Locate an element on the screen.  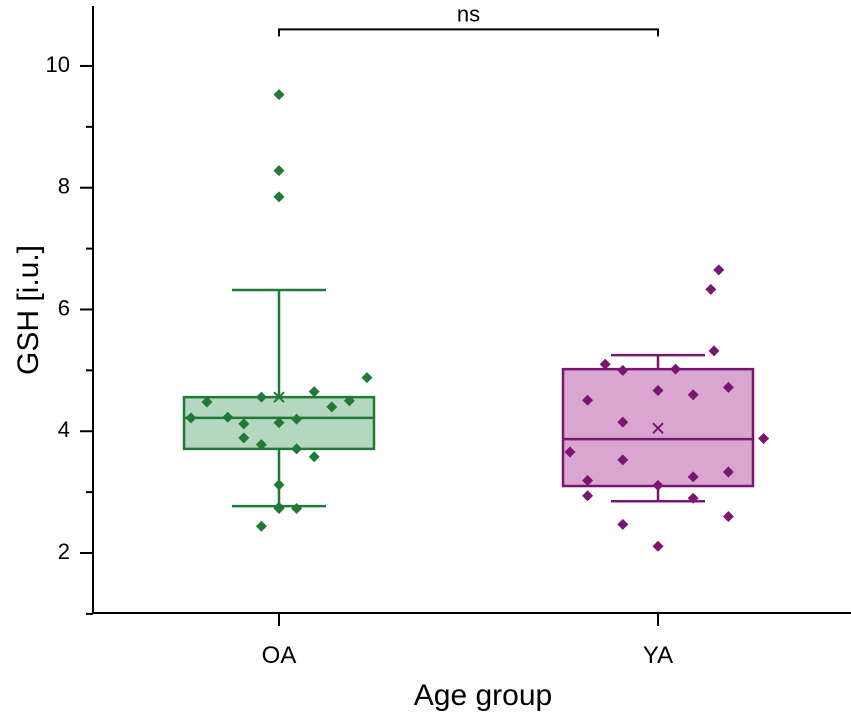
significance-label: ns is located at coordinates (468, 13).